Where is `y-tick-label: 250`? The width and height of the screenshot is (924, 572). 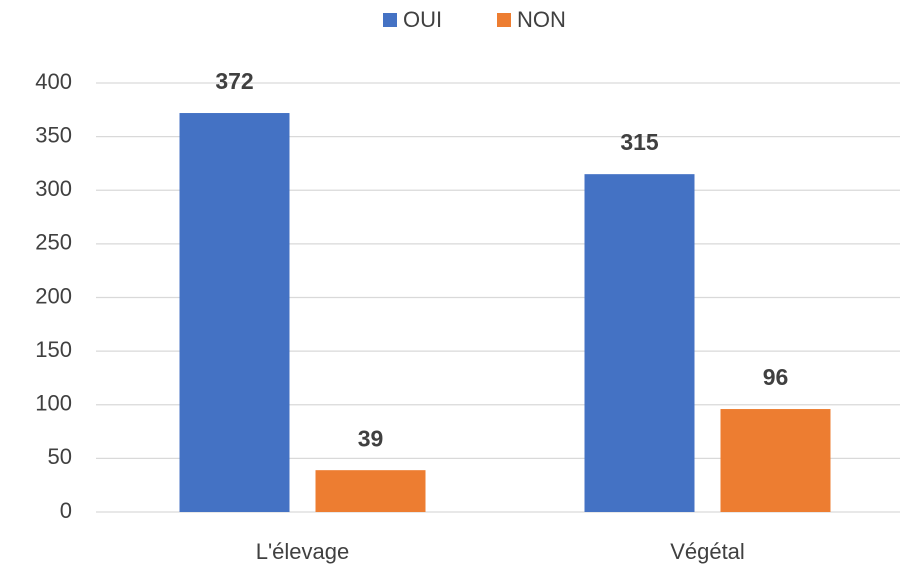 y-tick-label: 250 is located at coordinates (53, 242).